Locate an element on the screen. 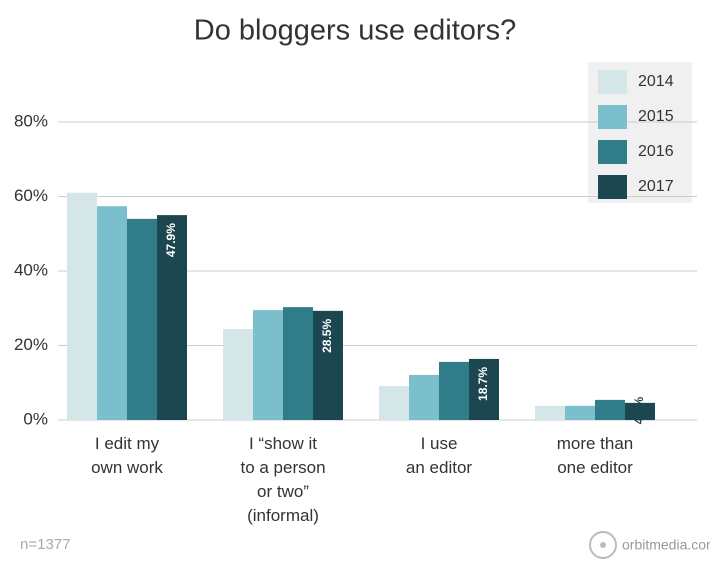 This screenshot has width=710, height=564. y-tick-label: 20% is located at coordinates (31, 344).